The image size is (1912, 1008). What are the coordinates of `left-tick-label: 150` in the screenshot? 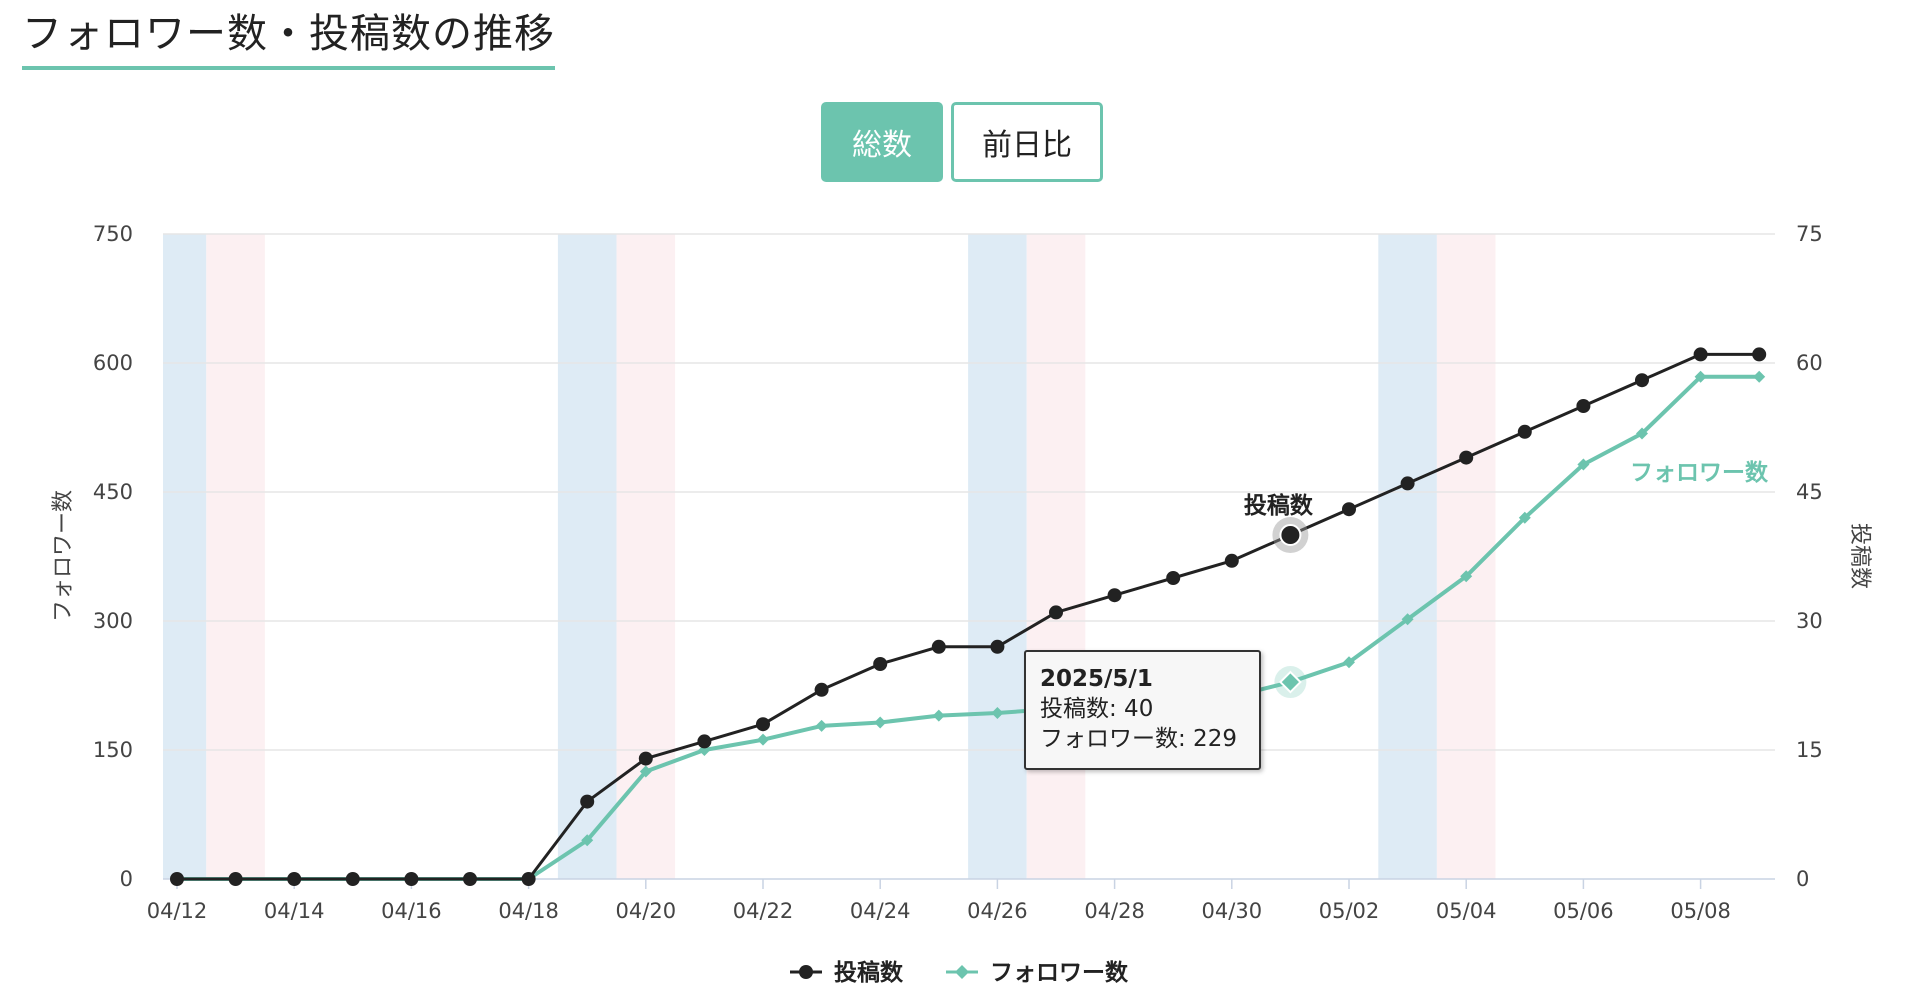 It's located at (113, 750).